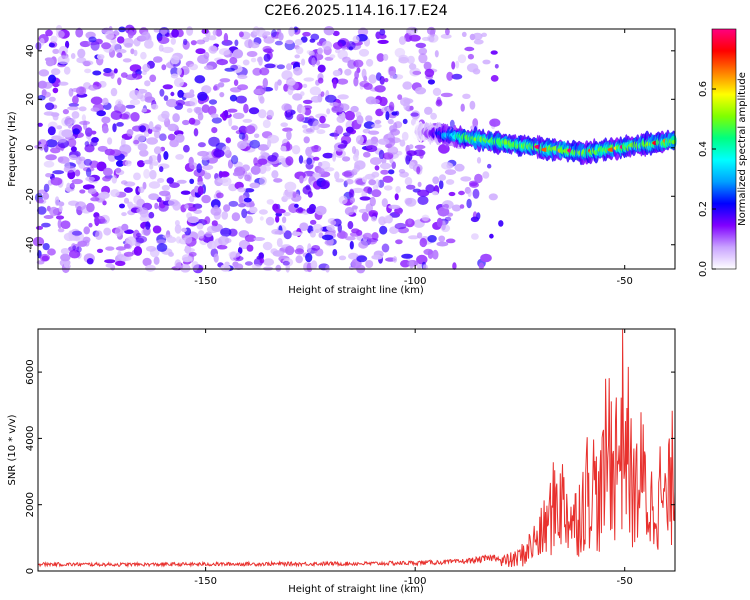  Describe the element at coordinates (415, 281) in the screenshot. I see `spectrogram-x-tick-label: -100` at that location.